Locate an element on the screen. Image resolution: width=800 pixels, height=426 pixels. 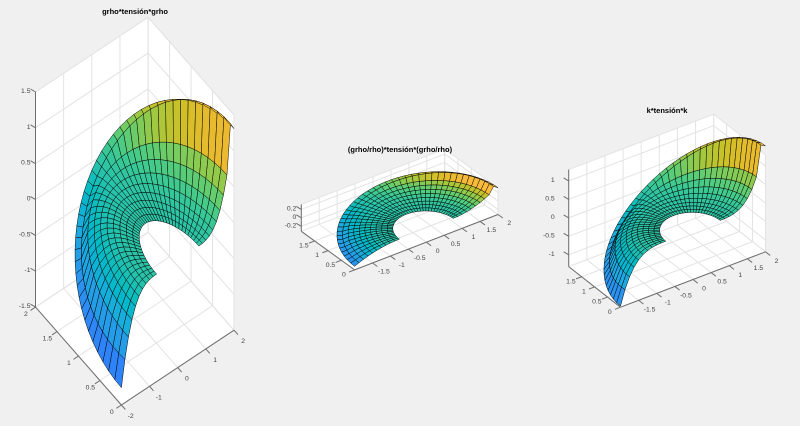
svg-text: -0.2 is located at coordinates (291, 225).